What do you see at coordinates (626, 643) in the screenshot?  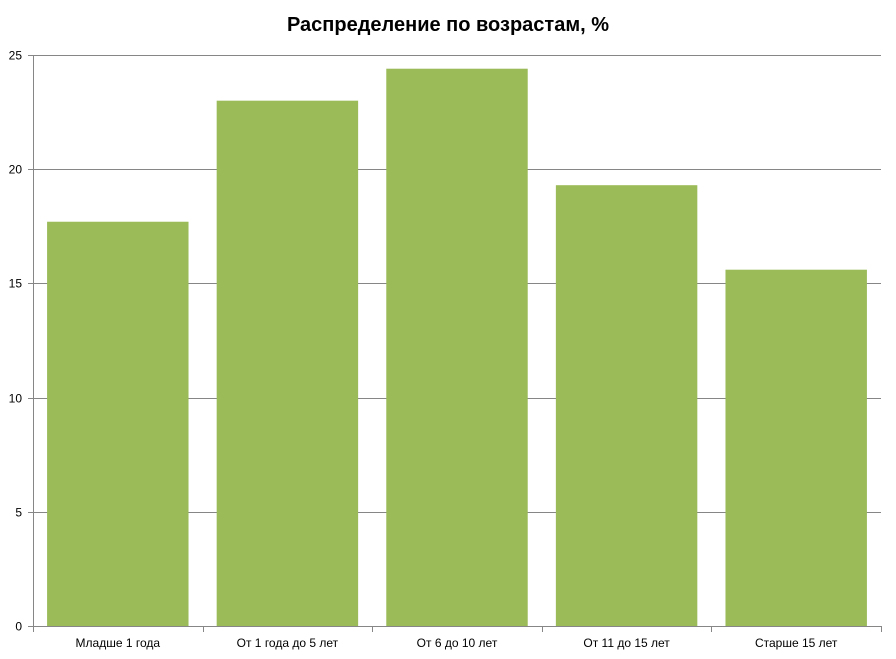 I see `x-tick-label: От 11 до 15 лет` at bounding box center [626, 643].